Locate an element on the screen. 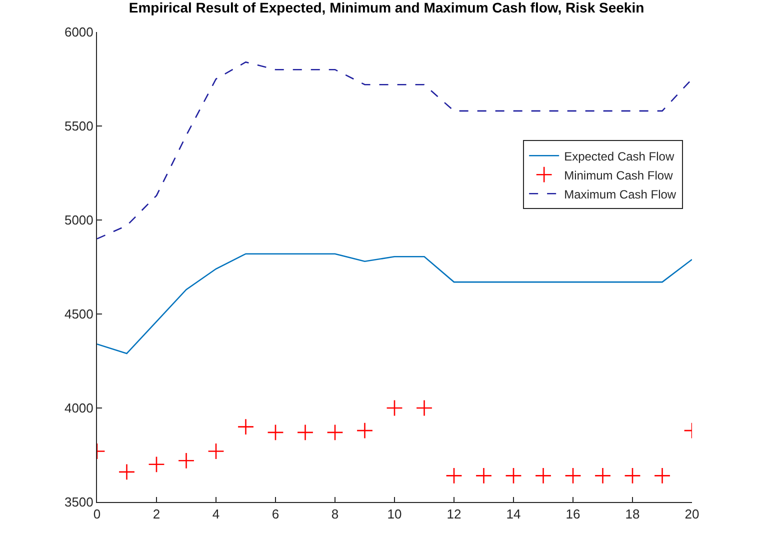 Image resolution: width=773 pixels, height=535 pixels. x-tick-label: 0 is located at coordinates (97, 514).